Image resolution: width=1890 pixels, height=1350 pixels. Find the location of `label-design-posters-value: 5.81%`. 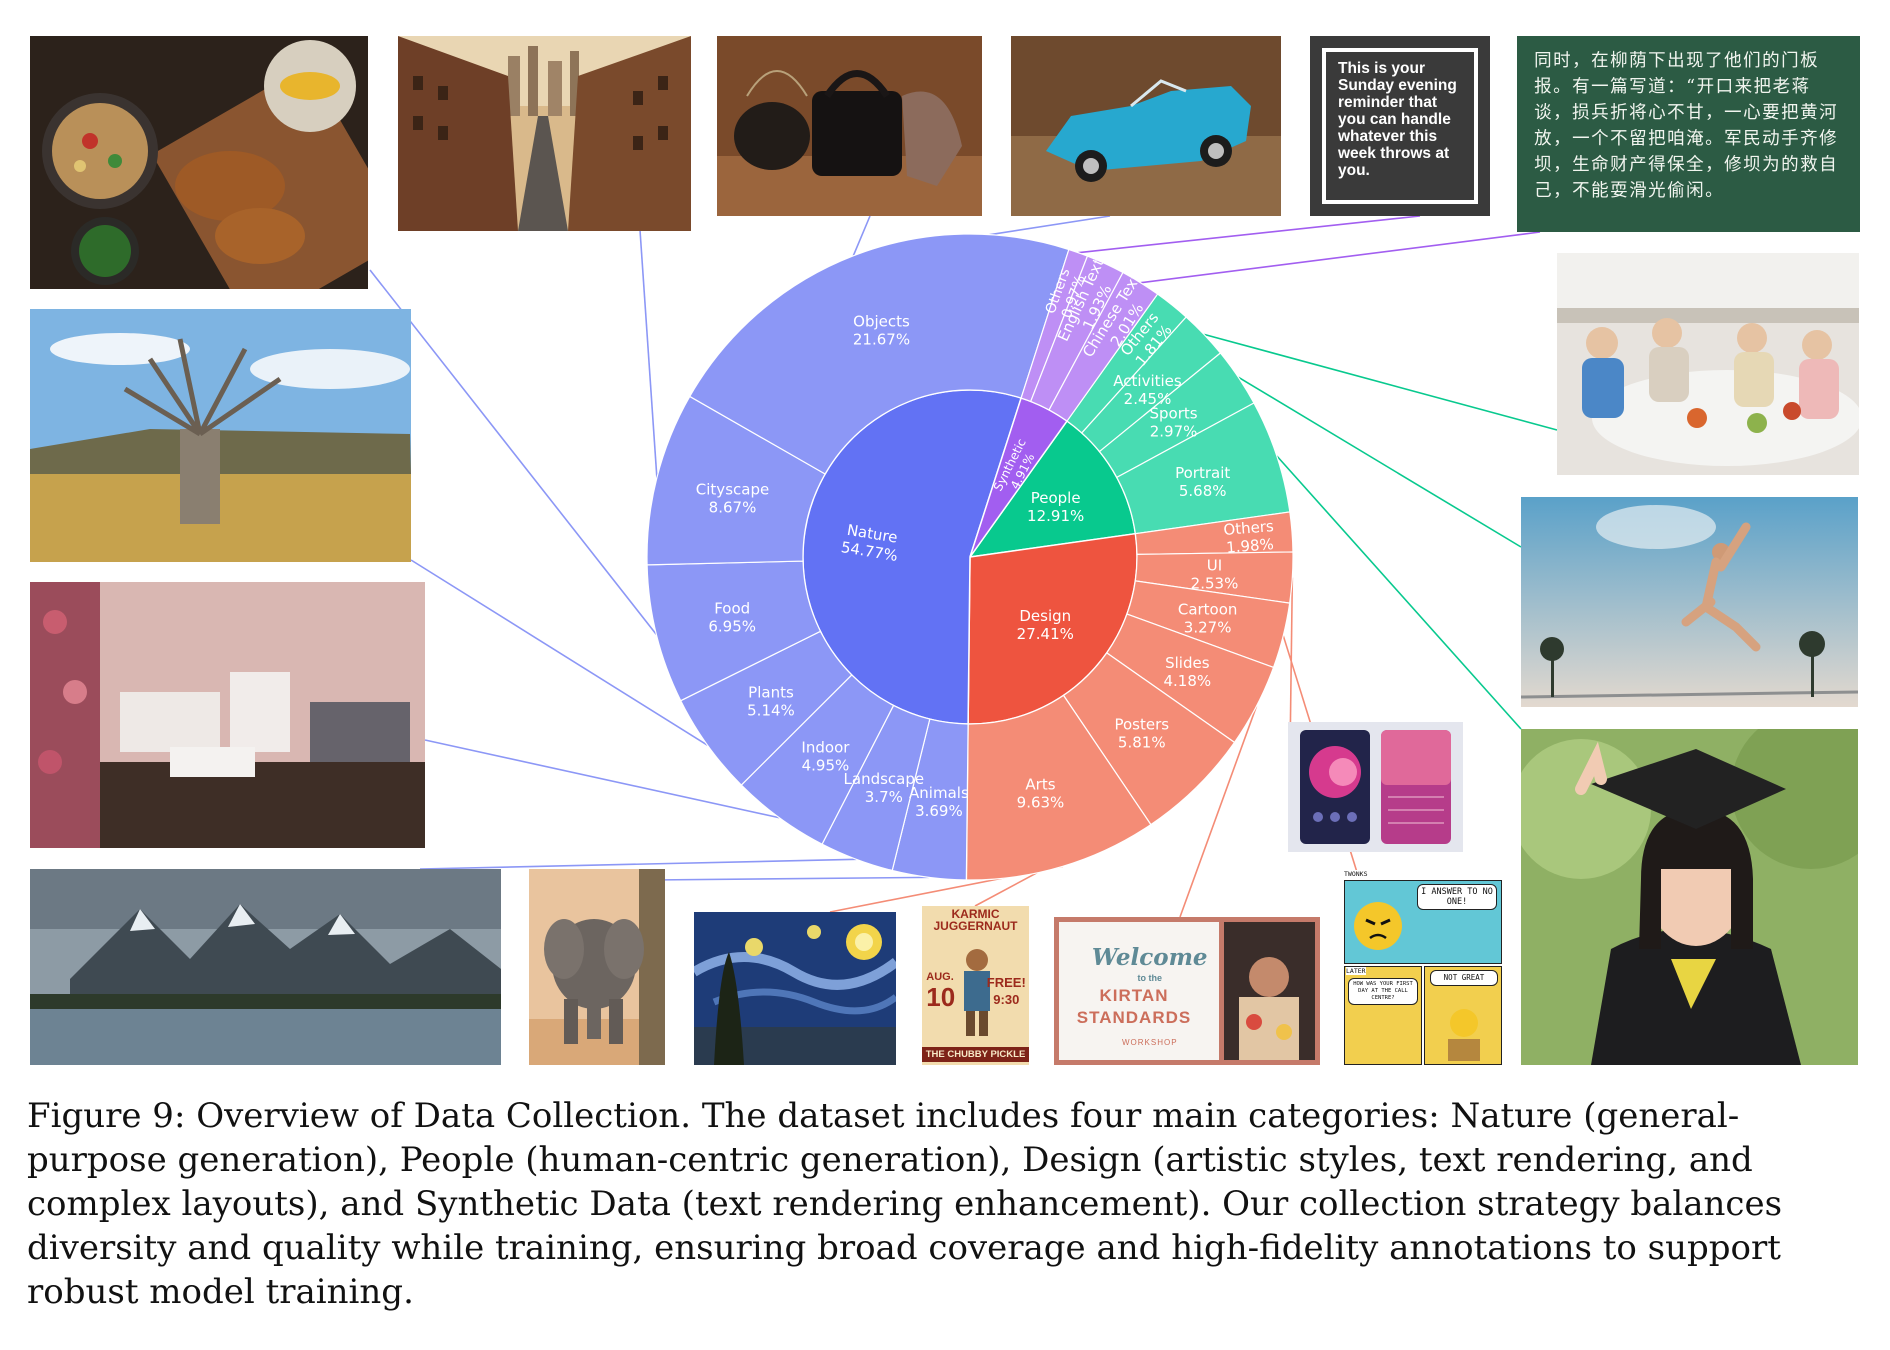

label-design-posters-value: 5.81% is located at coordinates (1142, 742).